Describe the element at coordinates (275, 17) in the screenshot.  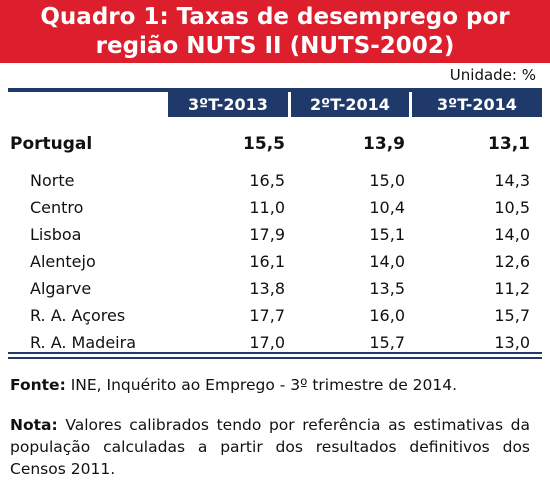
I see `title: Quadro 1: Taxas de desemprego por` at that location.